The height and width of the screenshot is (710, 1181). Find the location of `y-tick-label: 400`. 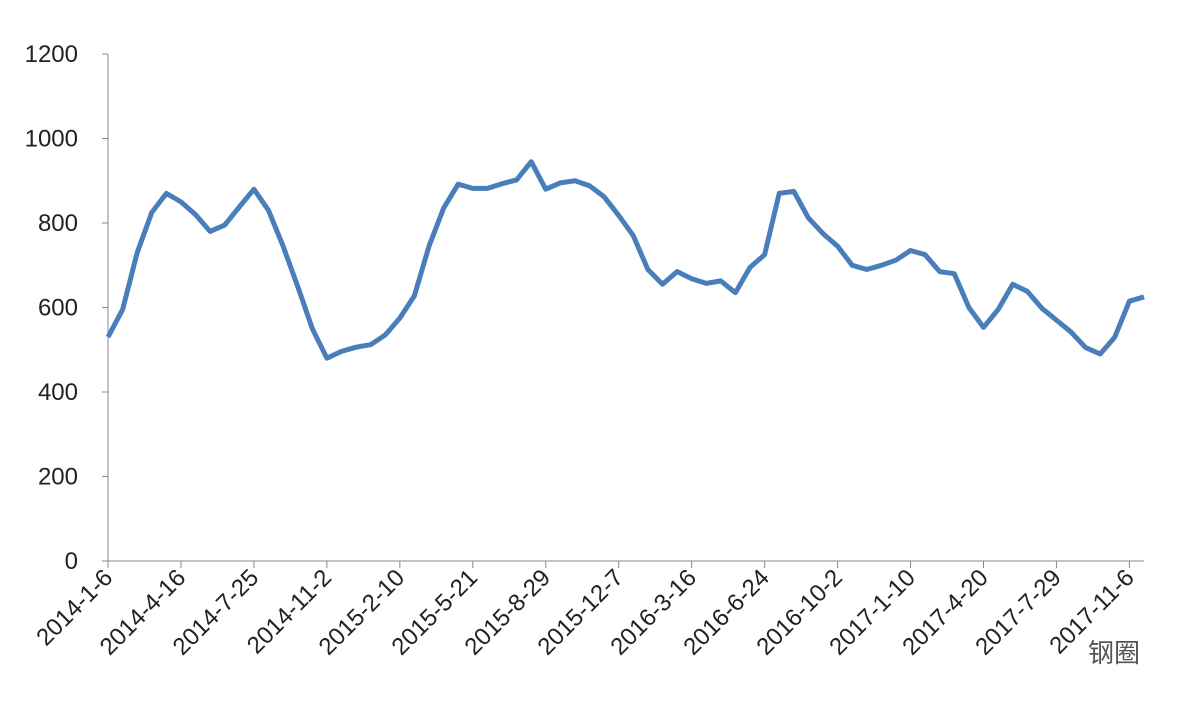

y-tick-label: 400 is located at coordinates (58, 392).